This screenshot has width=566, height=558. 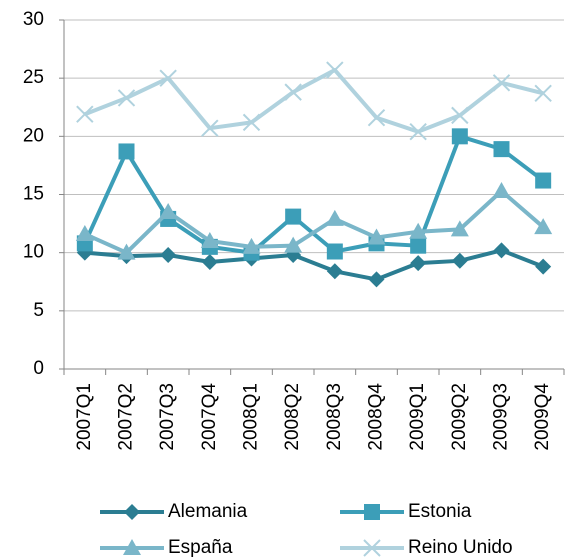 I want to click on x-tick-label: 2008Q3, so click(x=334, y=417).